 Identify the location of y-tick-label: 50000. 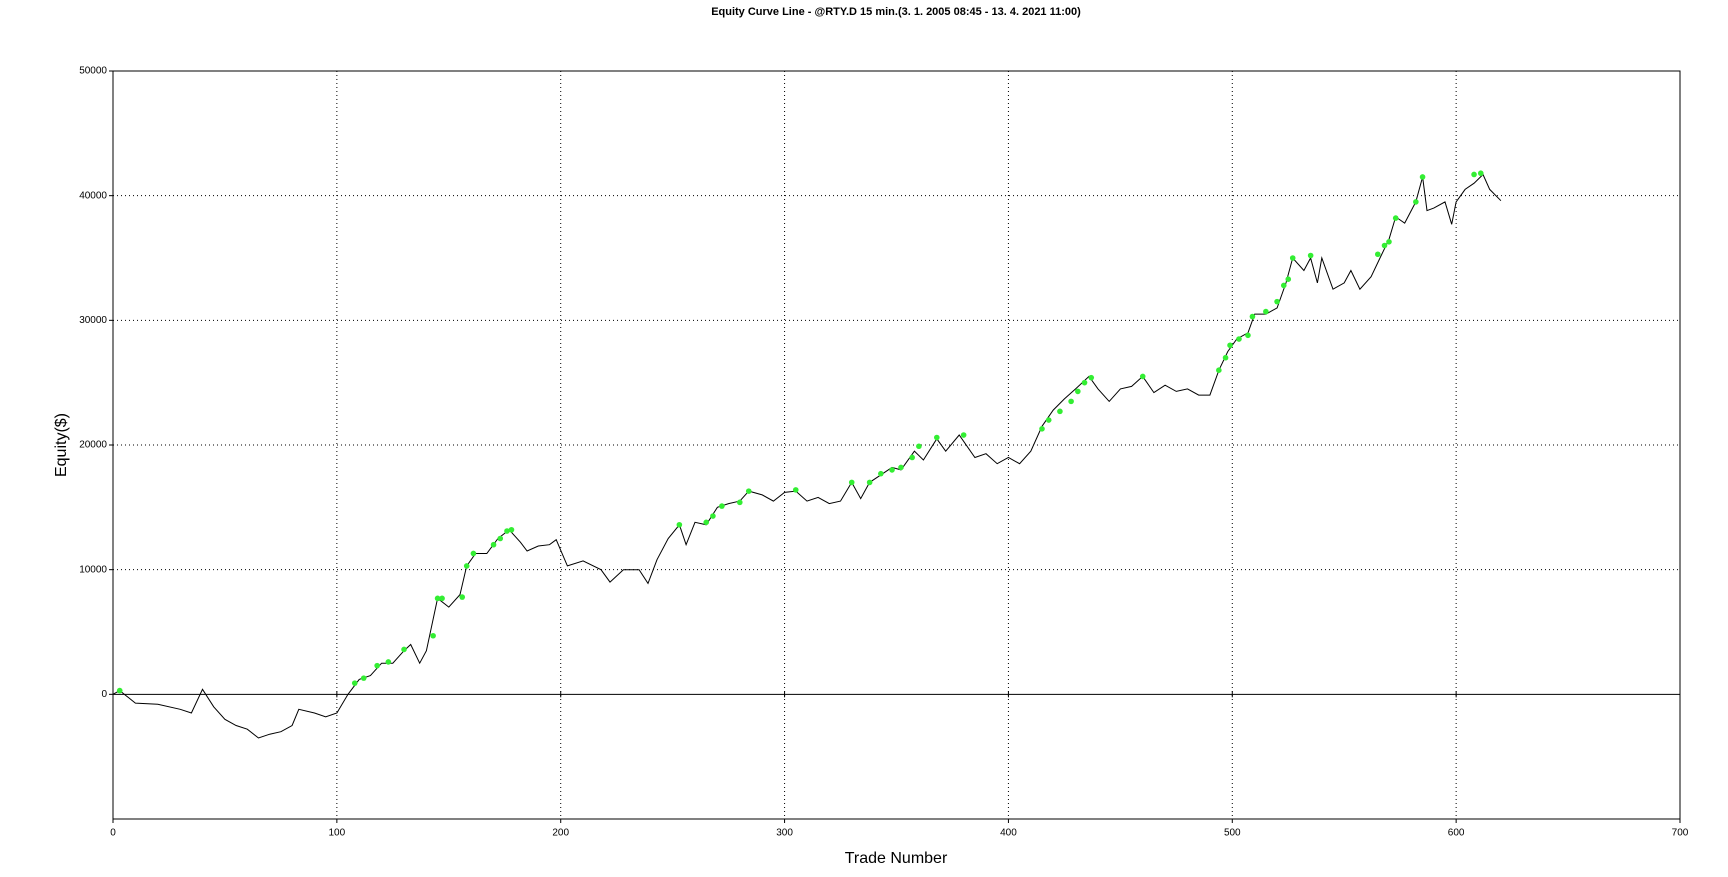
(93, 71).